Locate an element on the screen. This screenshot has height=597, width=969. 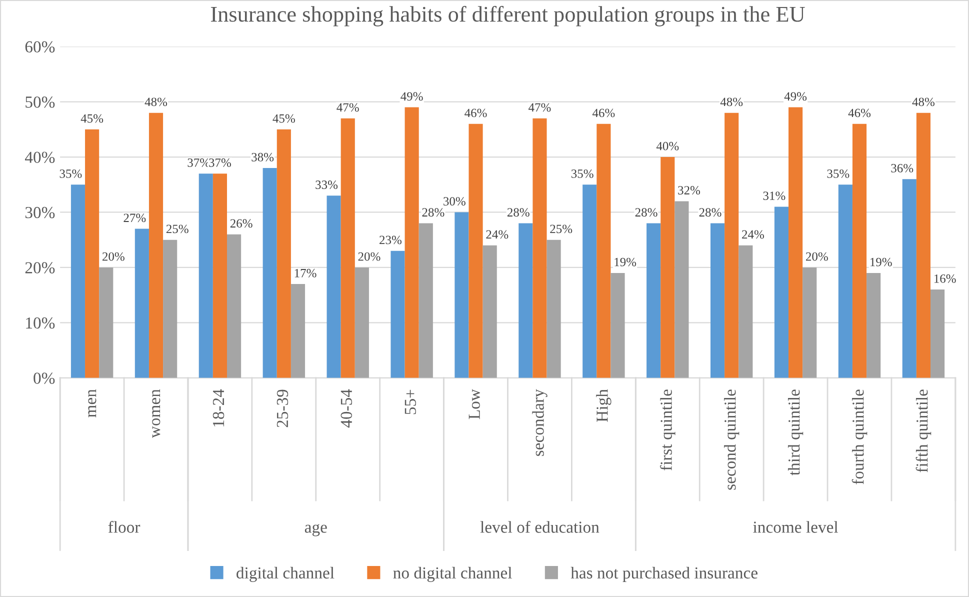
data-label: 30% is located at coordinates (455, 201).